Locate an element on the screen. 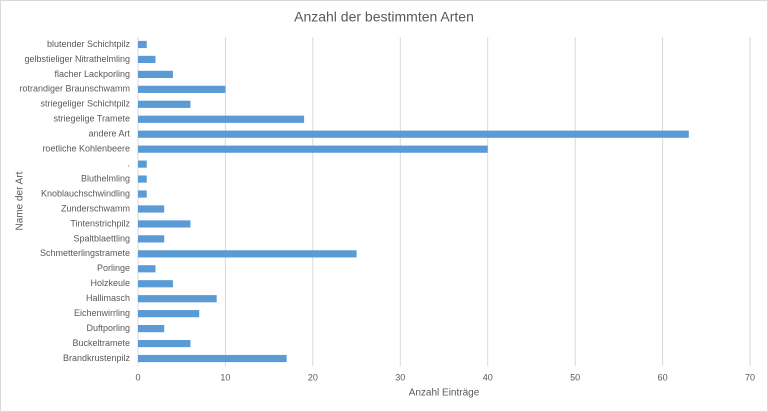  chart-title: Anzahl der bestimmten Arten is located at coordinates (384, 17).